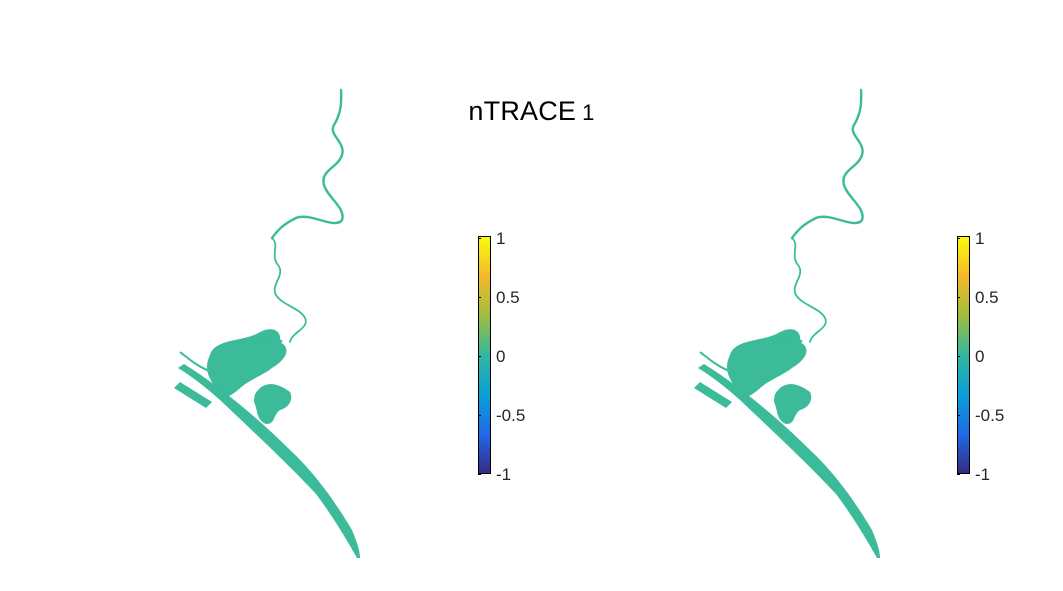 This screenshot has height=591, width=1063. Describe the element at coordinates (484, 355) in the screenshot. I see `colorbar-left` at that location.